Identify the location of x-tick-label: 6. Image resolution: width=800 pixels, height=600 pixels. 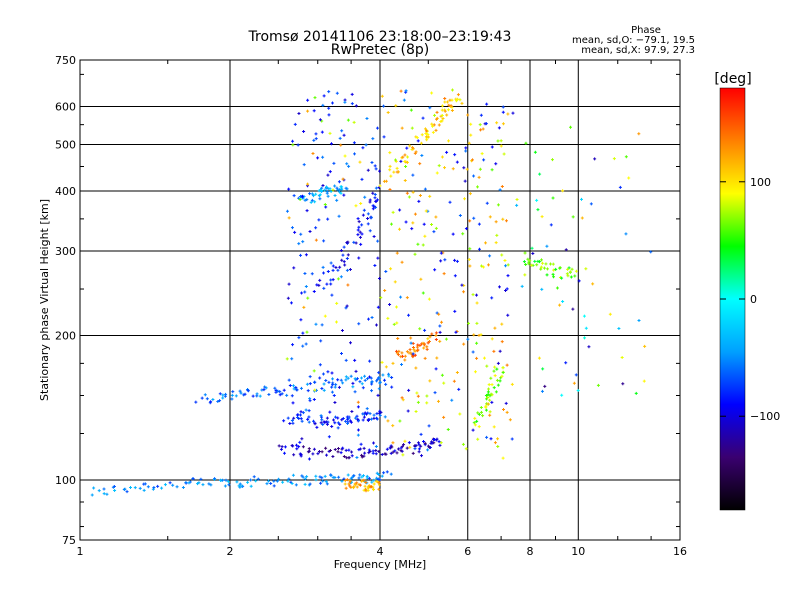
(467, 551).